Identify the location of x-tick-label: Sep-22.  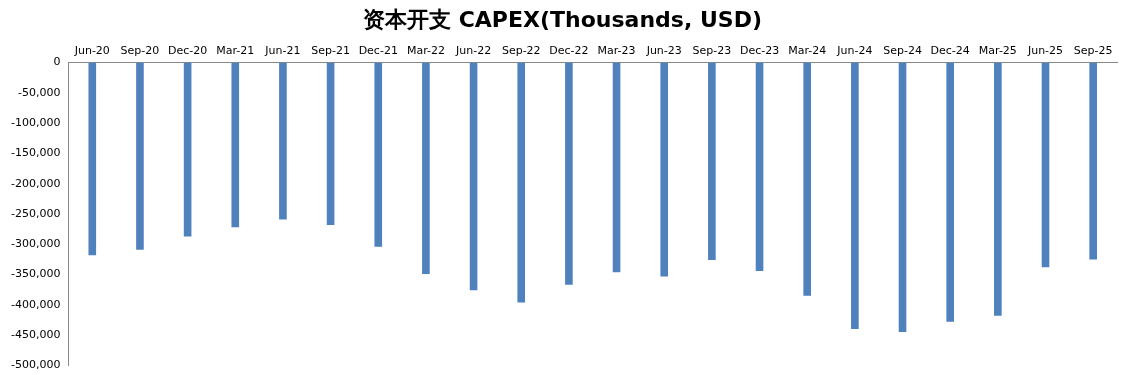
(521, 50).